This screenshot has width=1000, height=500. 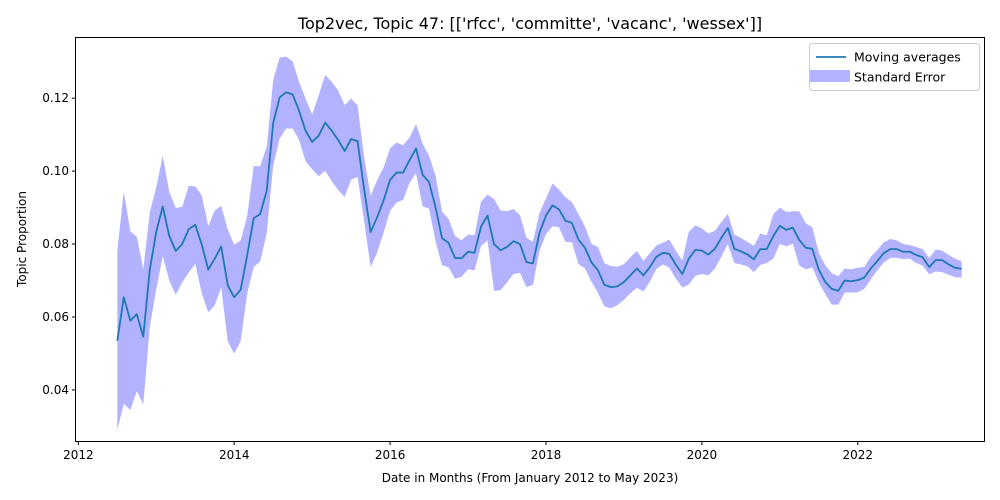 I want to click on legend-box, so click(x=894, y=67).